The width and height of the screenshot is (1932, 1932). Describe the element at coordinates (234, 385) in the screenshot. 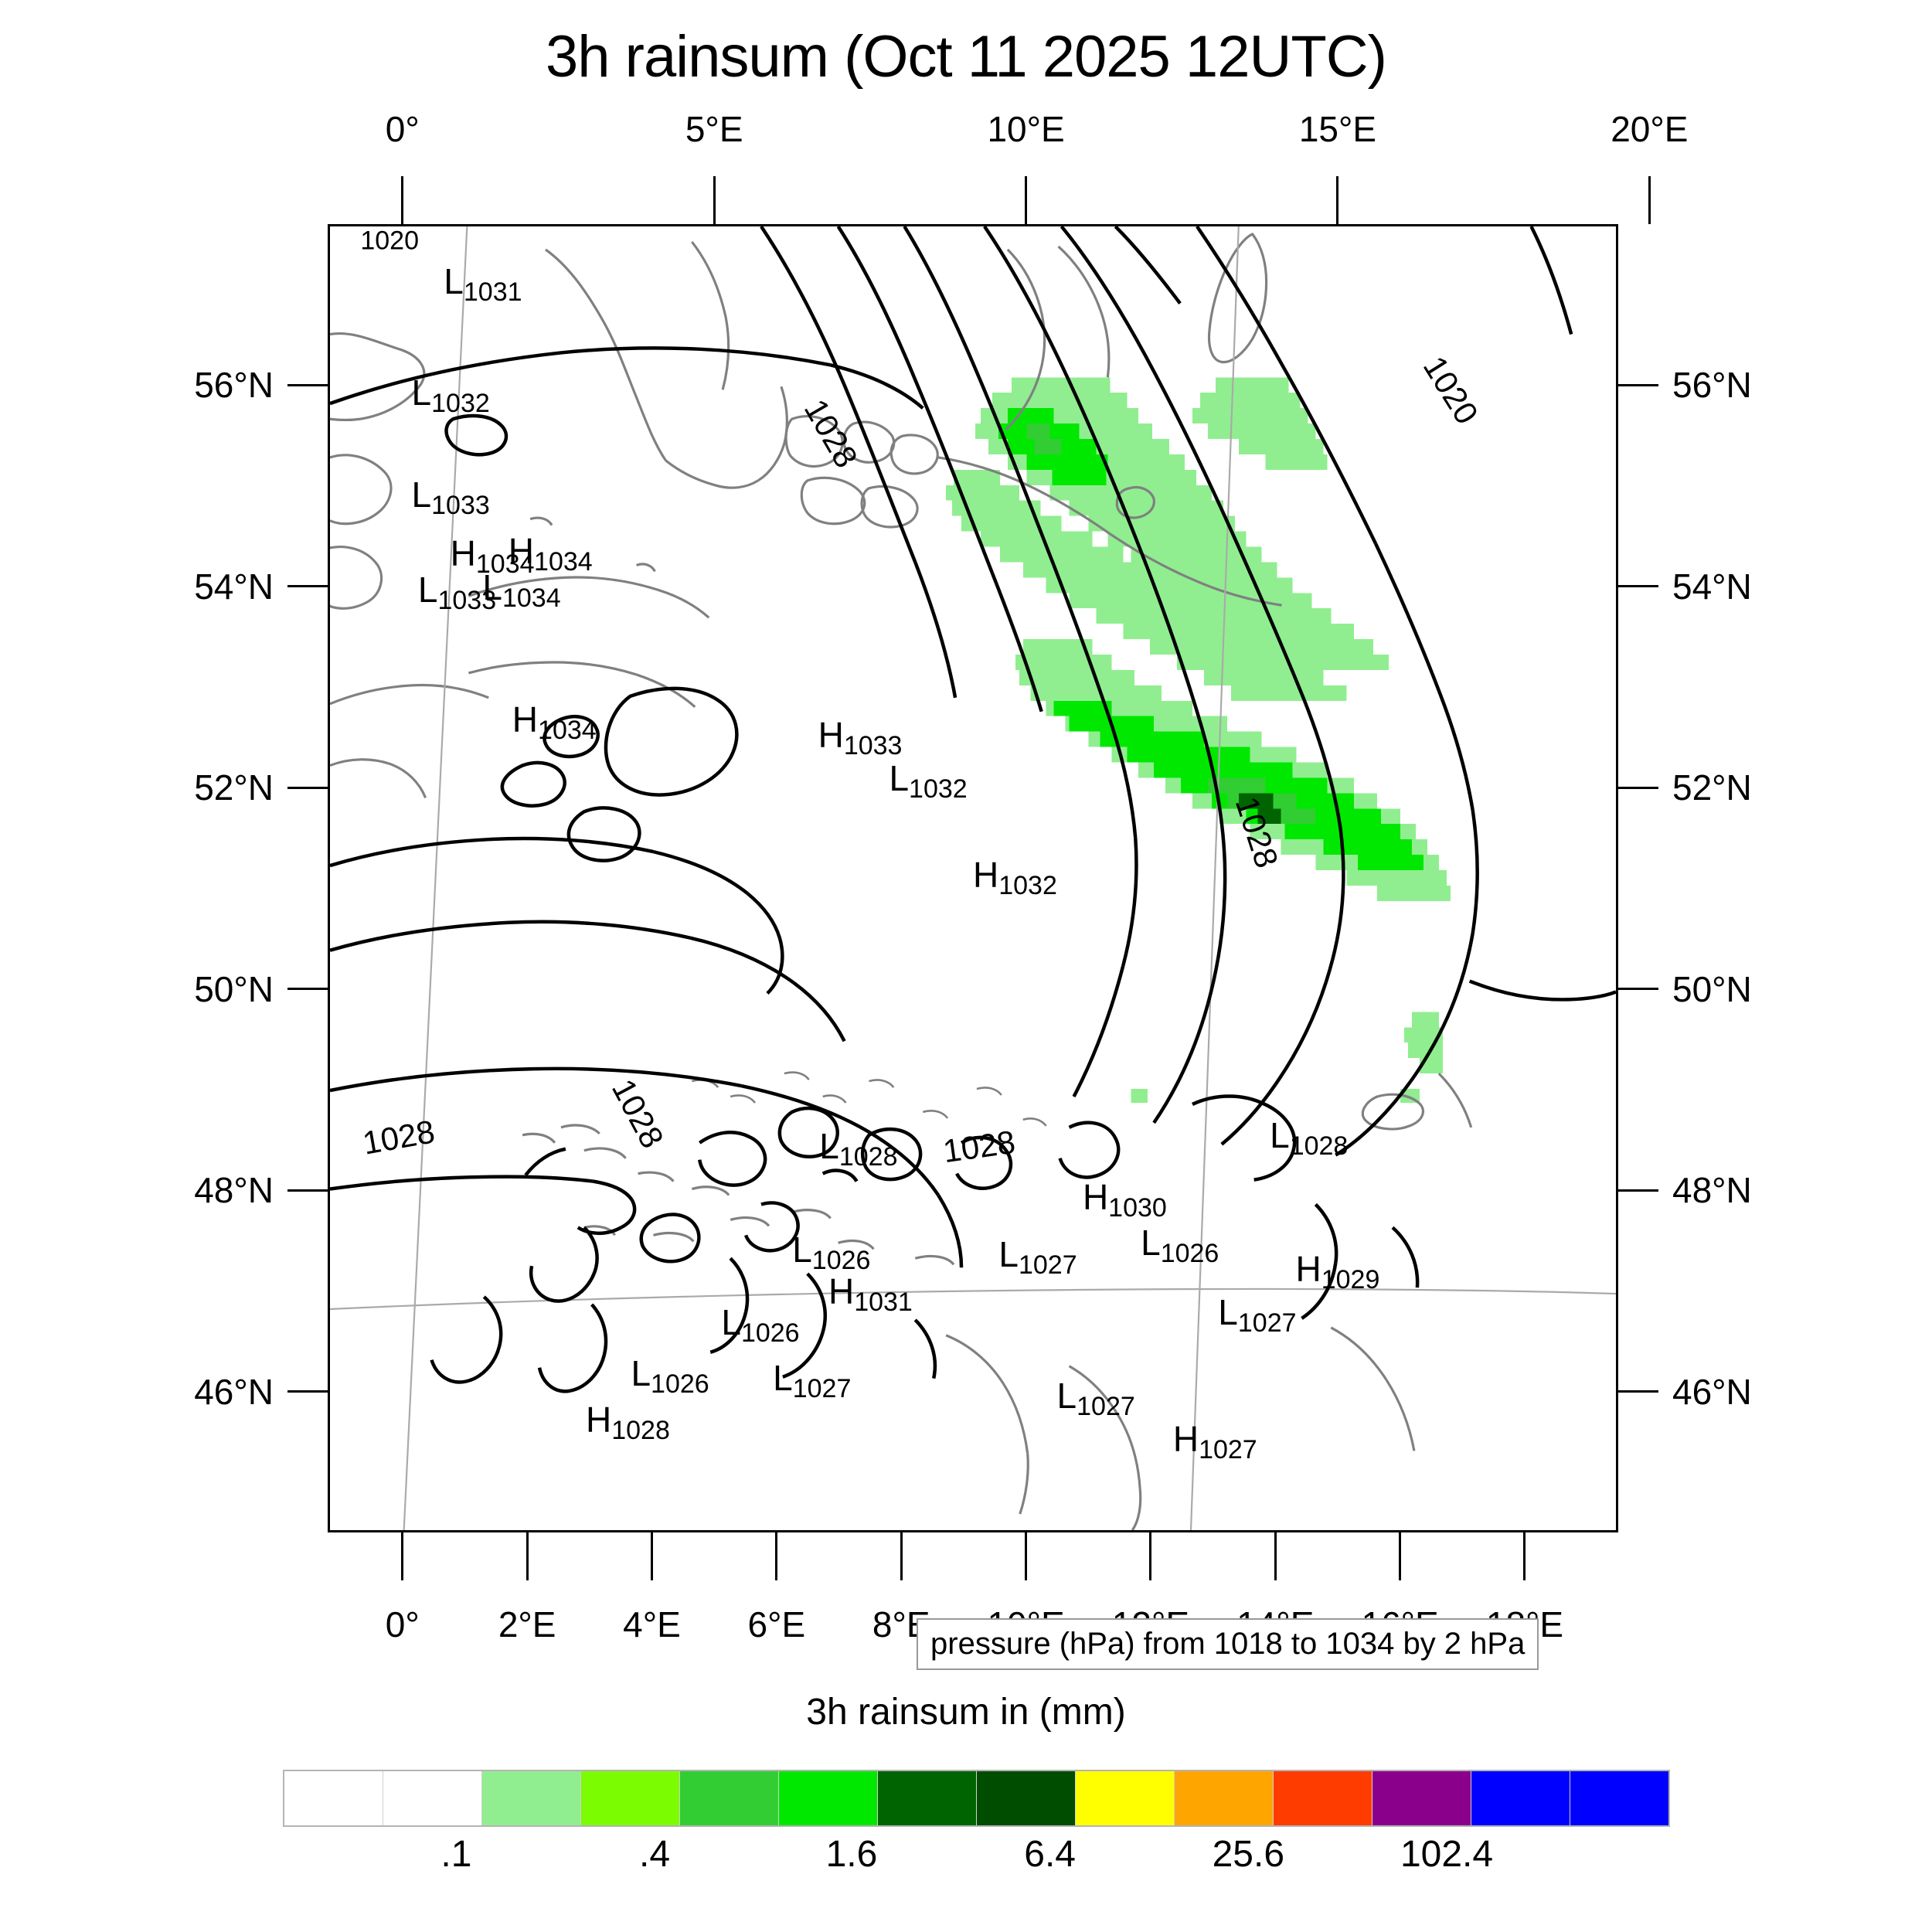

I see `axis-label: 56°N` at that location.